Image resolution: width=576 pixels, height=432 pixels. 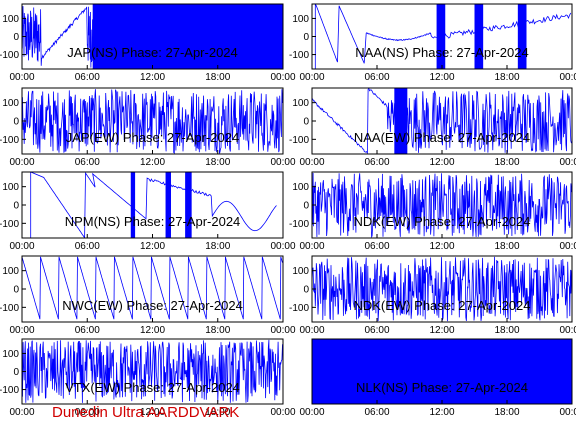 What do you see at coordinates (153, 221) in the screenshot?
I see `panel-title: NPM(NS) Phase: 27-Apr-2024` at bounding box center [153, 221].